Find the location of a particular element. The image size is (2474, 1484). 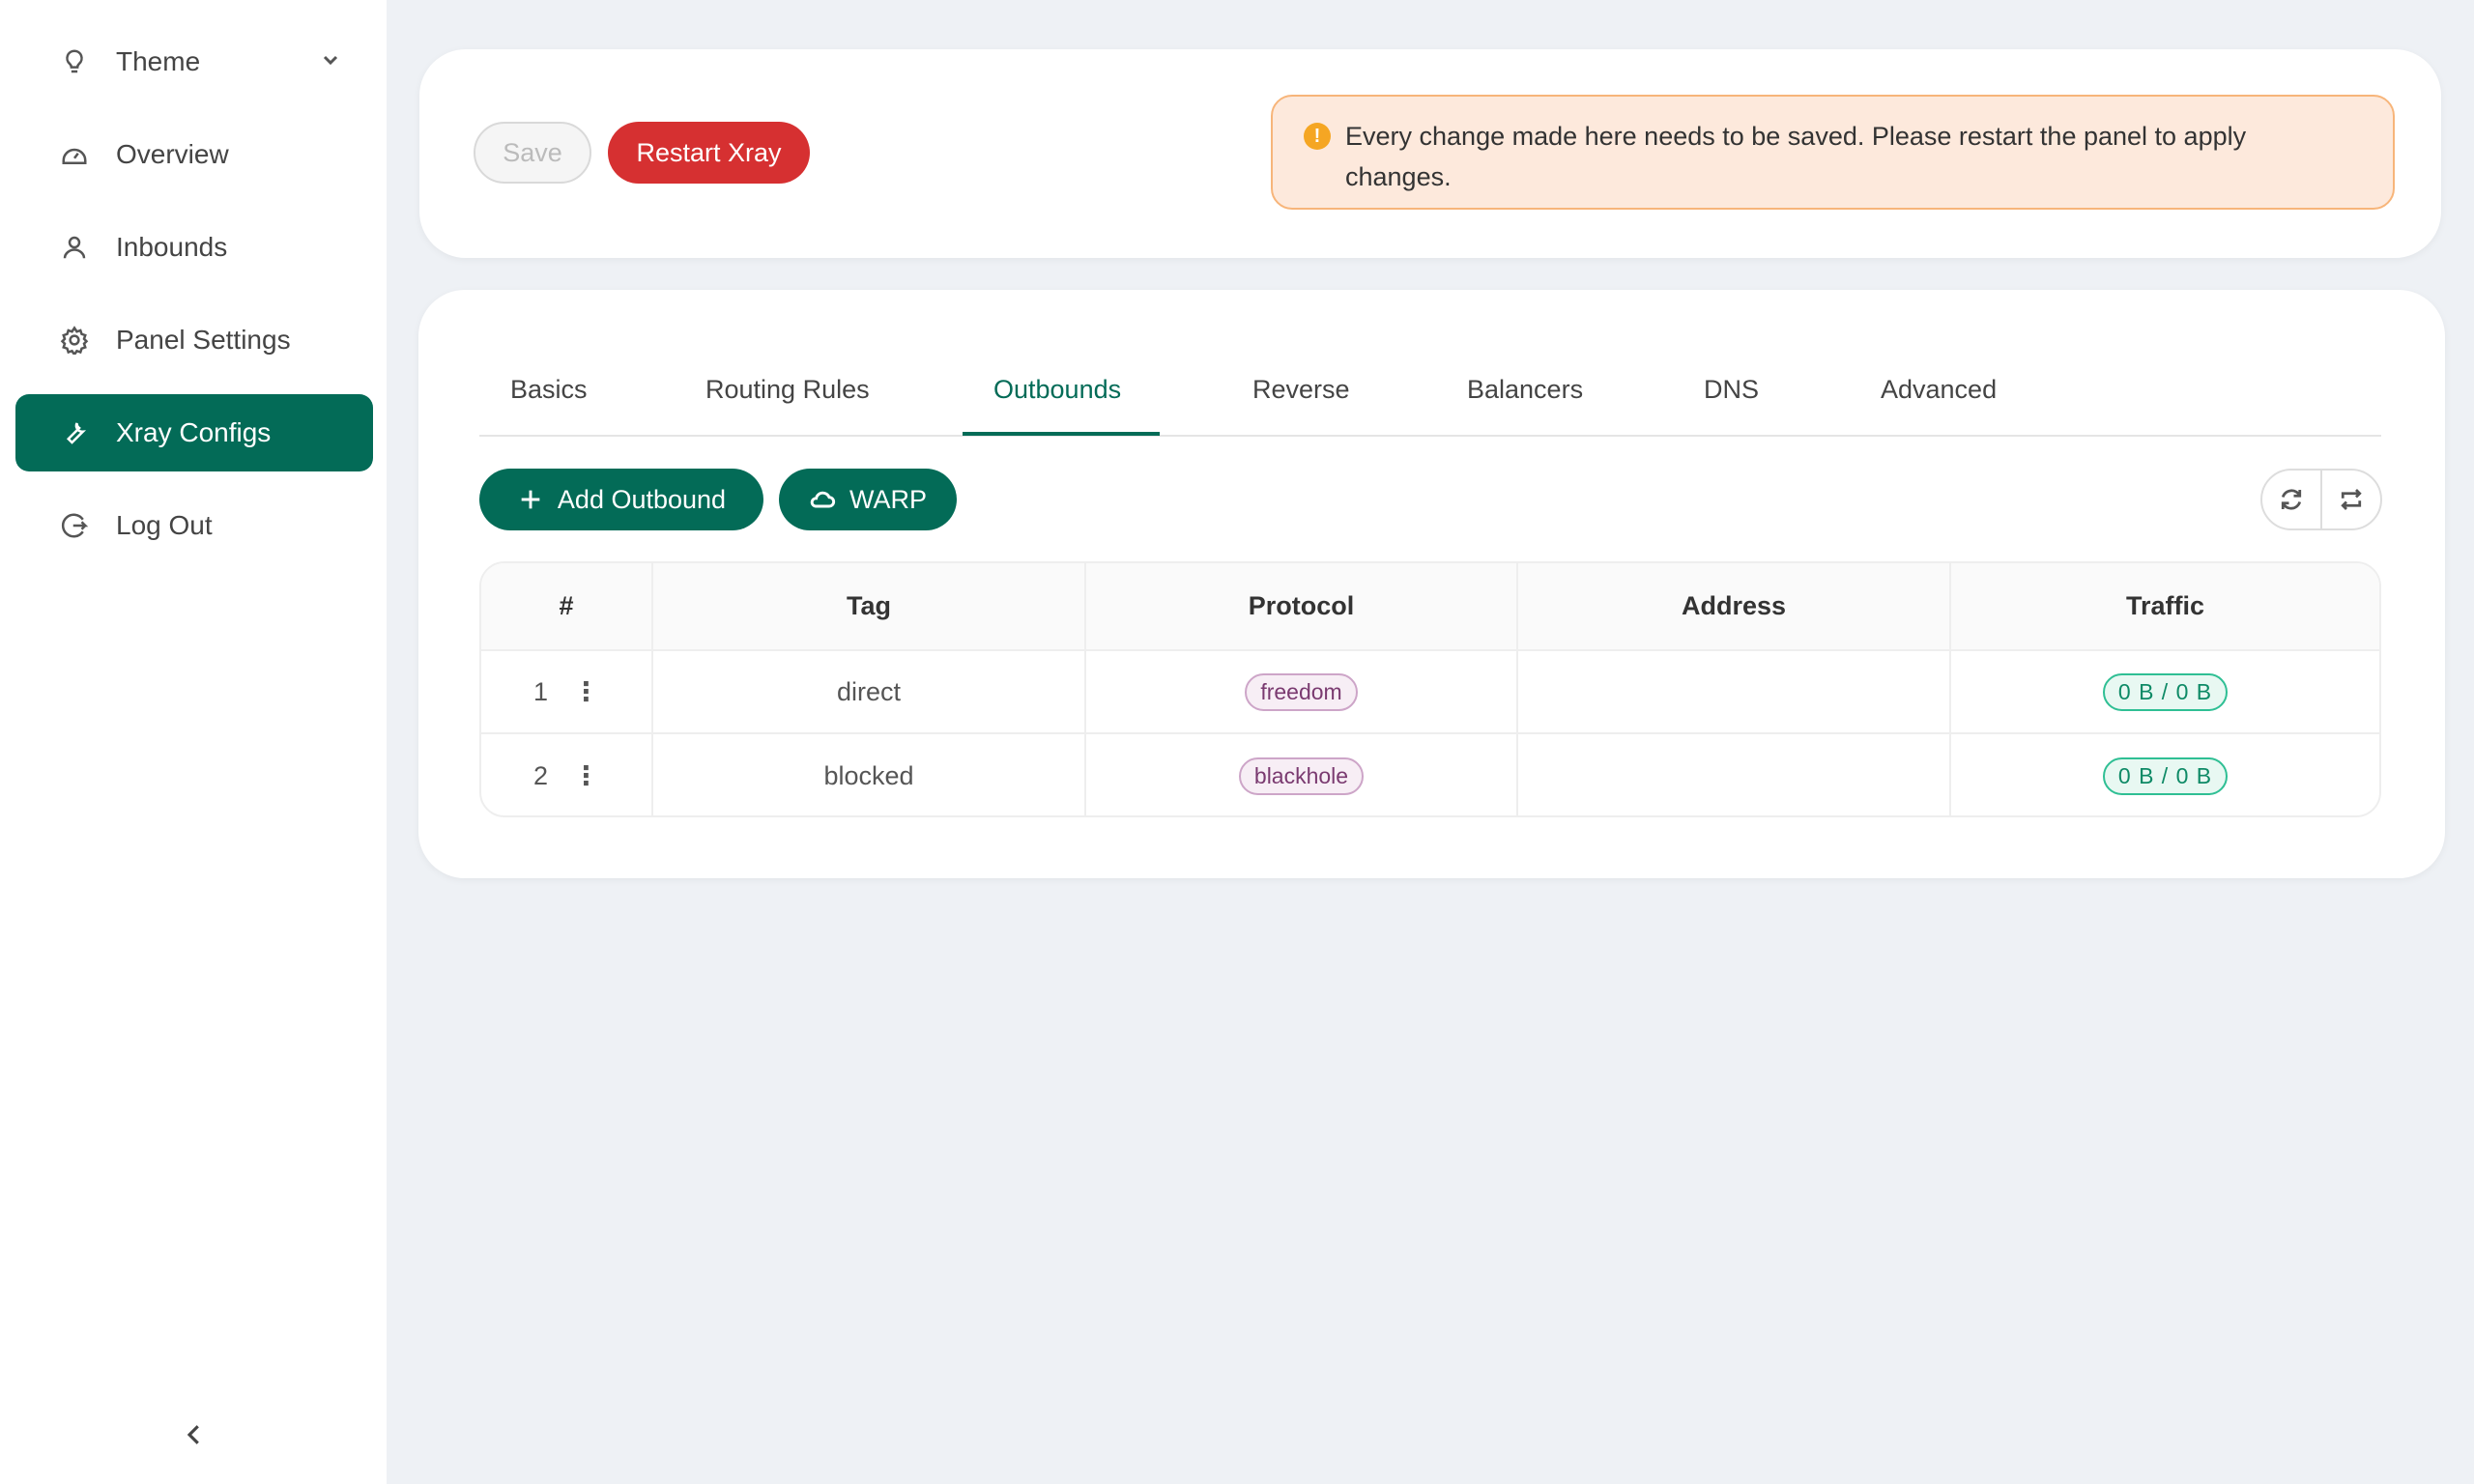

refresh-icon is located at coordinates (2292, 500).